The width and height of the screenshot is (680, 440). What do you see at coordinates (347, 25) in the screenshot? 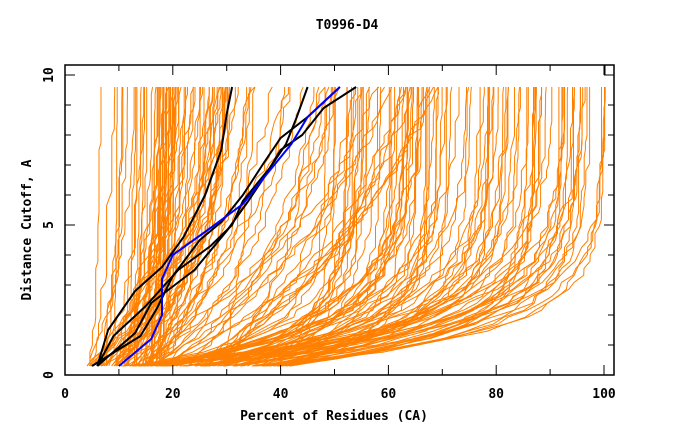
I see `chart-title: T0996-D4` at bounding box center [347, 25].